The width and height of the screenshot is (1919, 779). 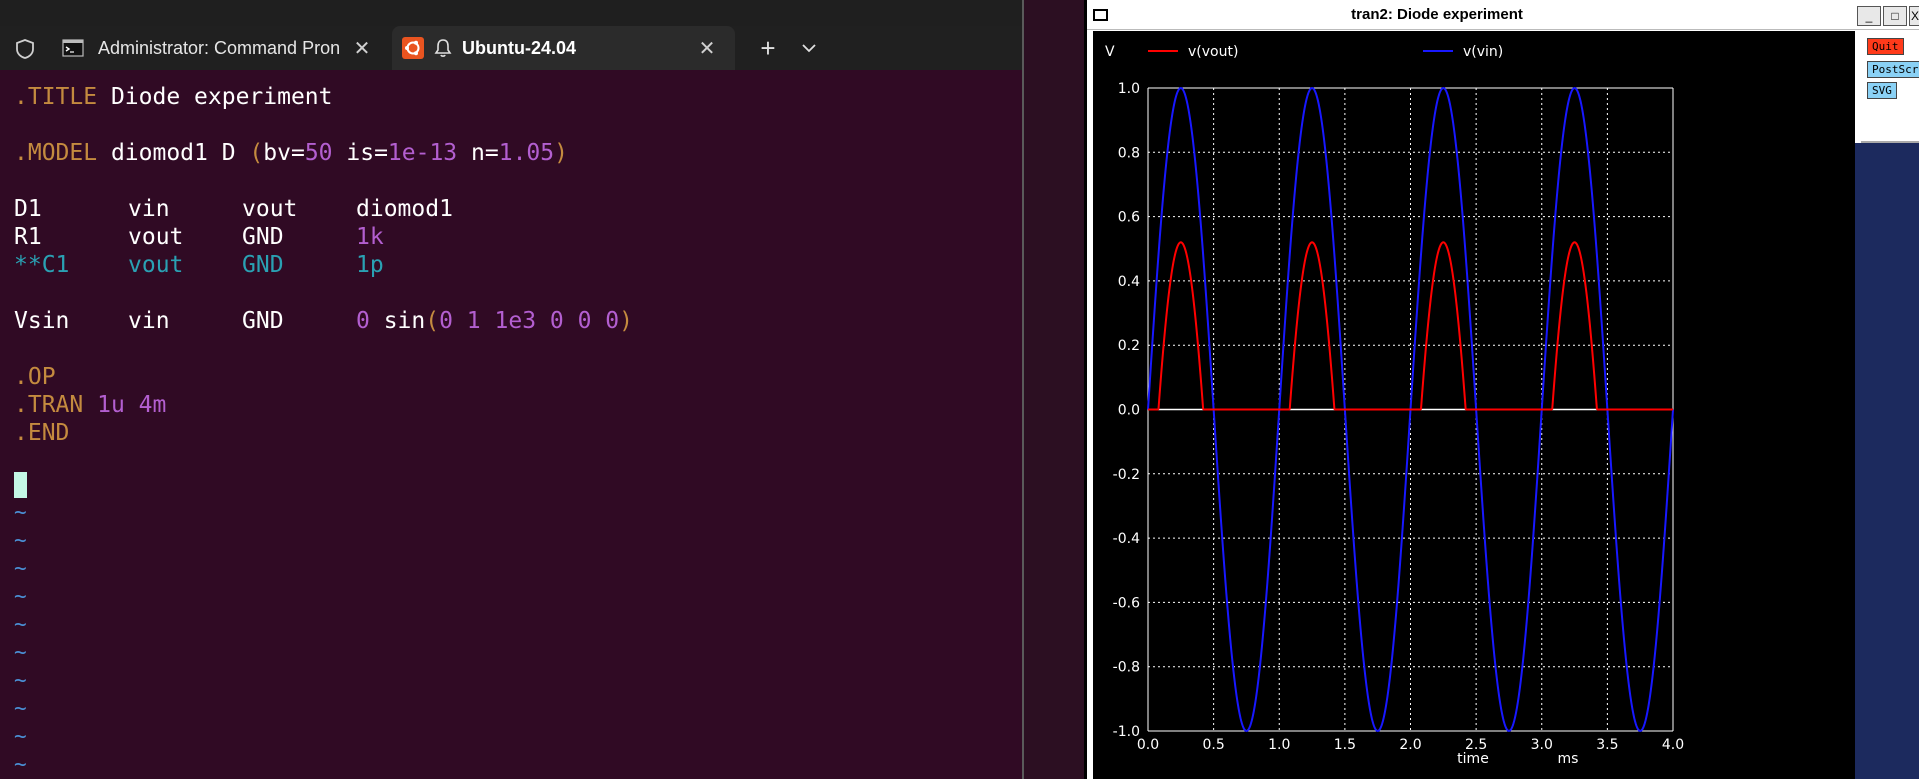 What do you see at coordinates (529, 321) in the screenshot?
I see `number: 0 1 1e3 0 0 0` at bounding box center [529, 321].